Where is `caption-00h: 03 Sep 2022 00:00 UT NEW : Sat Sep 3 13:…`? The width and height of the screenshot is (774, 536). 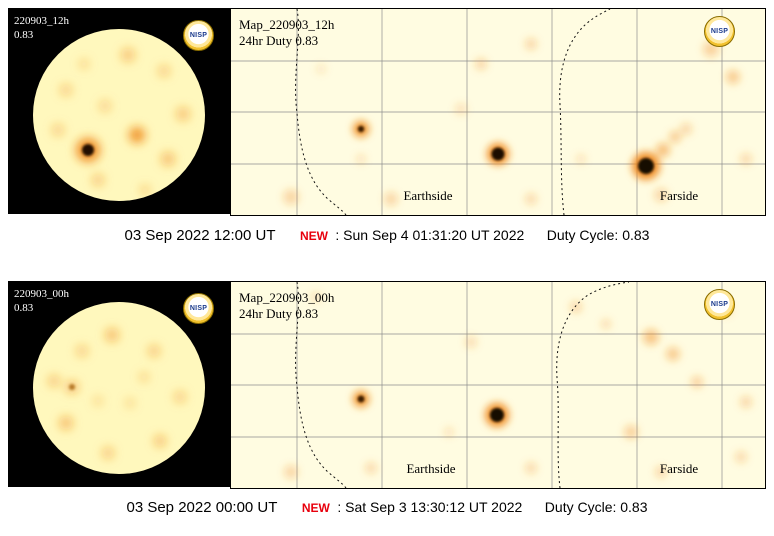
caption-00h: 03 Sep 2022 00:00 UT NEW : Sat Sep 3 13:… is located at coordinates (387, 507).